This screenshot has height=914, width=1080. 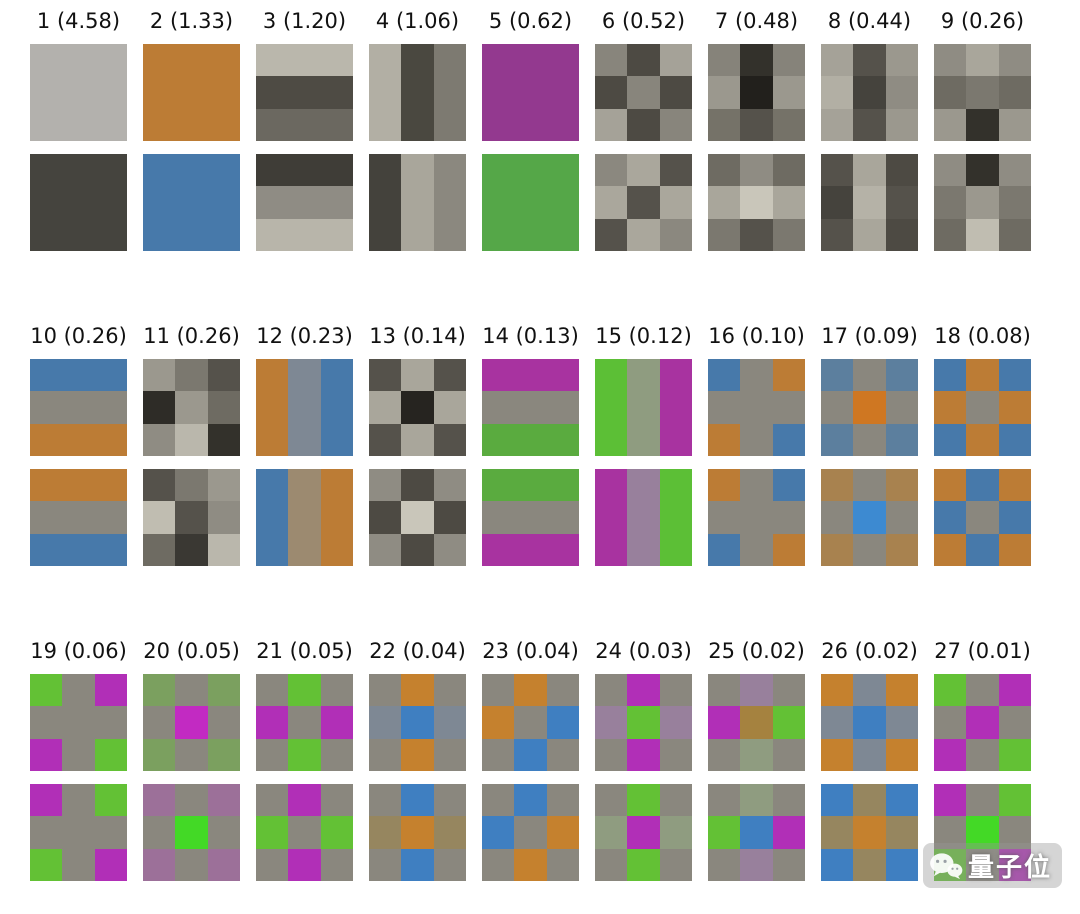 I want to click on component-column: 6 (0.52), so click(x=643, y=128).